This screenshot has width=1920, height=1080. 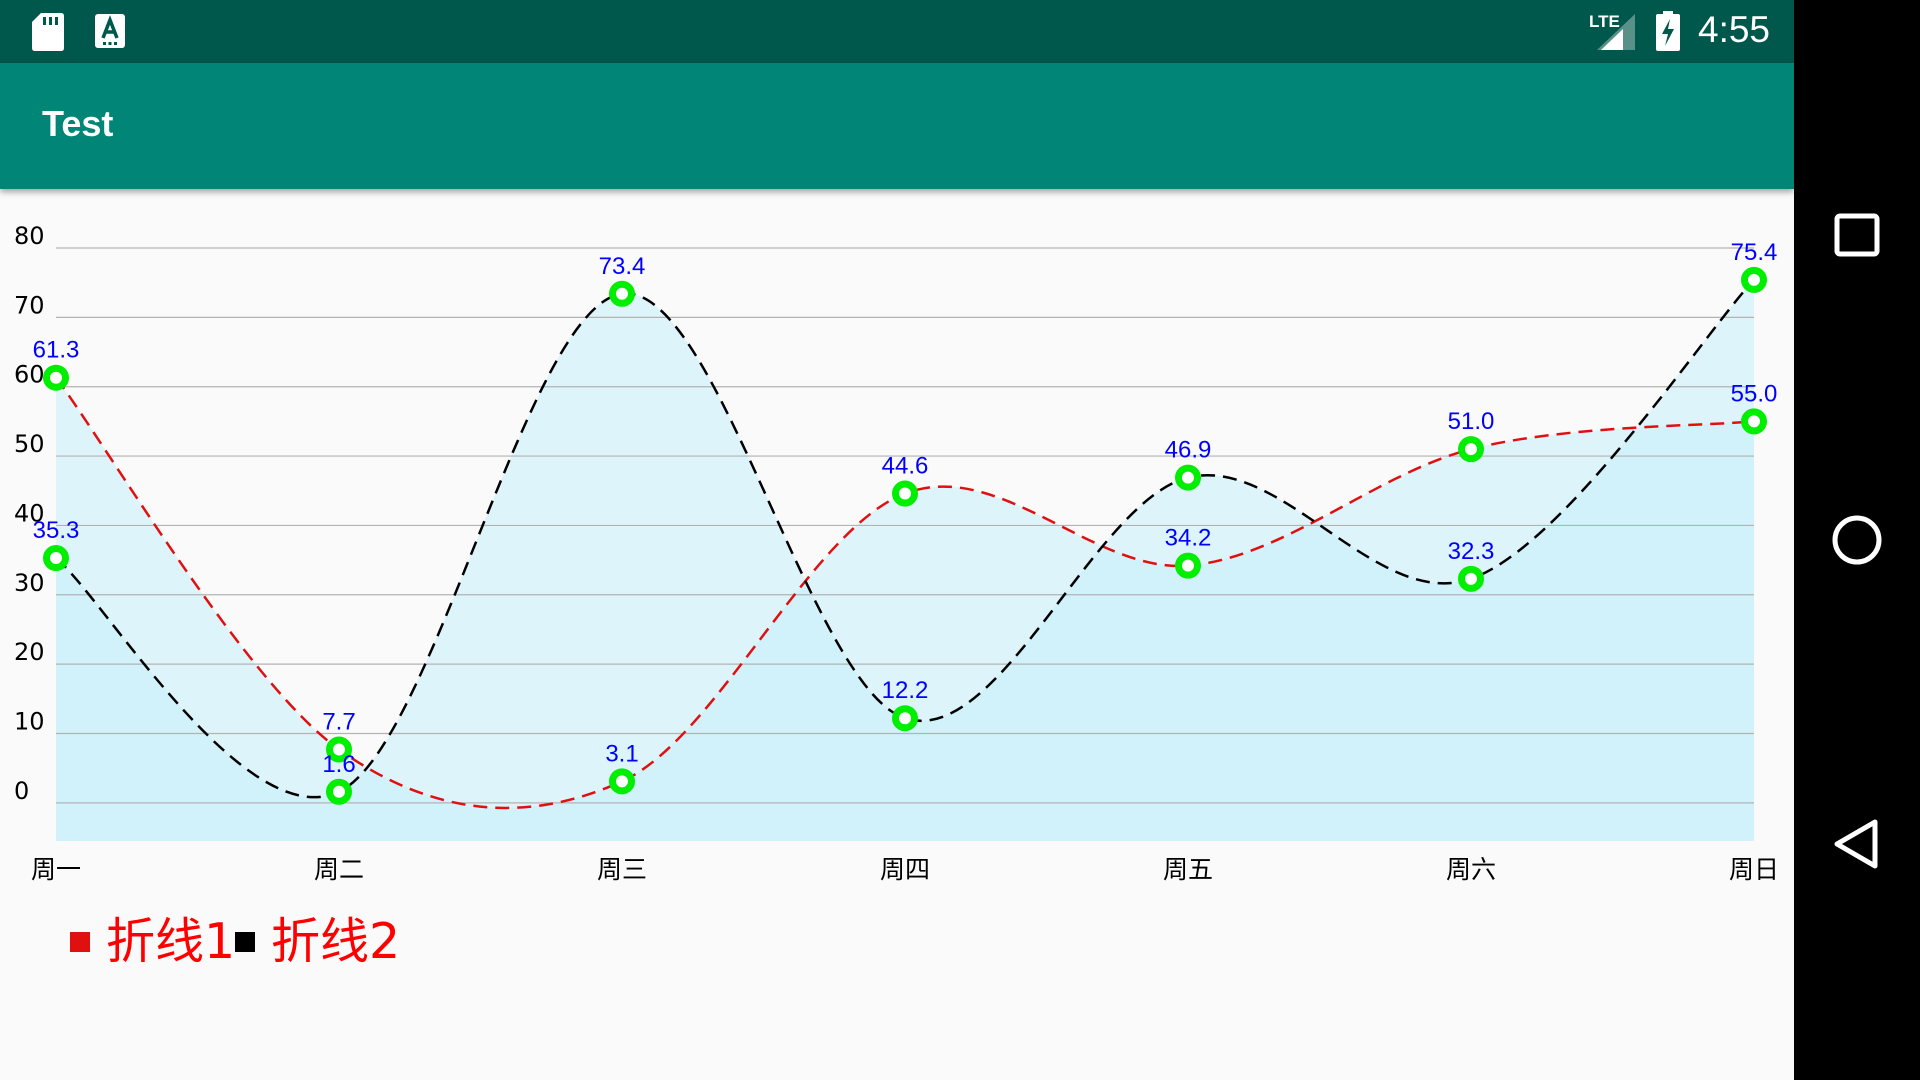 I want to click on y-tick-label: 40, so click(x=29, y=513).